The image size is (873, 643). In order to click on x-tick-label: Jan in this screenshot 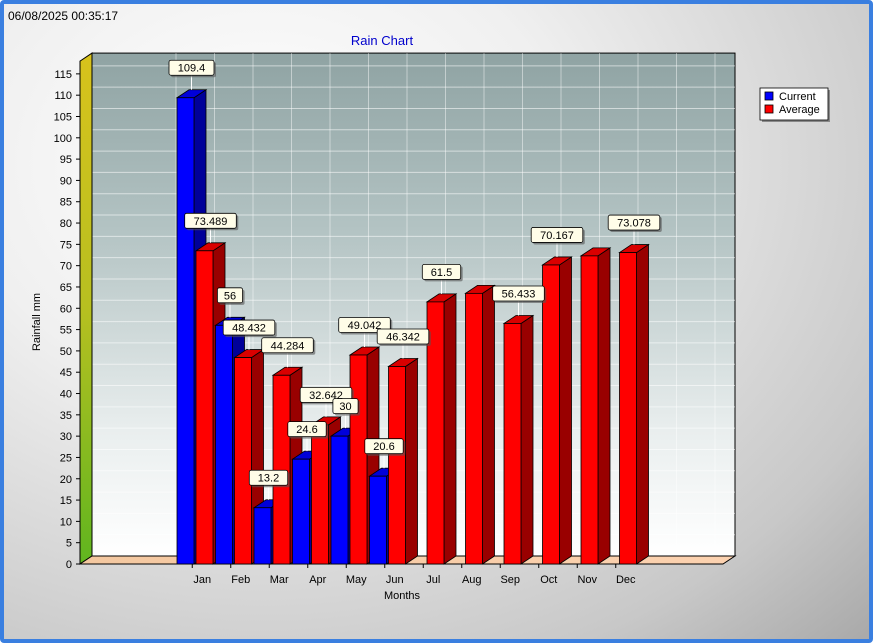, I will do `click(202, 580)`.